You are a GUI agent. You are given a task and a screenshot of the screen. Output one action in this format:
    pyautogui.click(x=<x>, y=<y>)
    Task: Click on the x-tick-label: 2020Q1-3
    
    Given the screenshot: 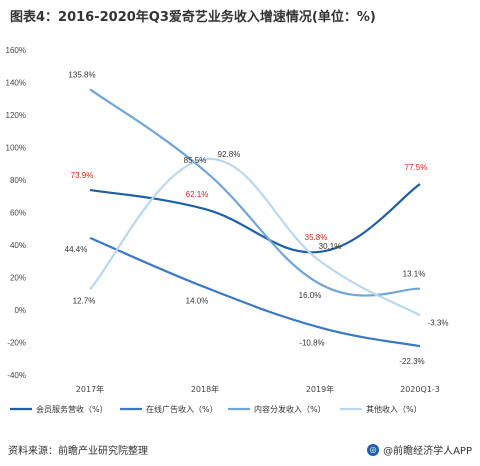 What is the action you would take?
    pyautogui.click(x=420, y=389)
    